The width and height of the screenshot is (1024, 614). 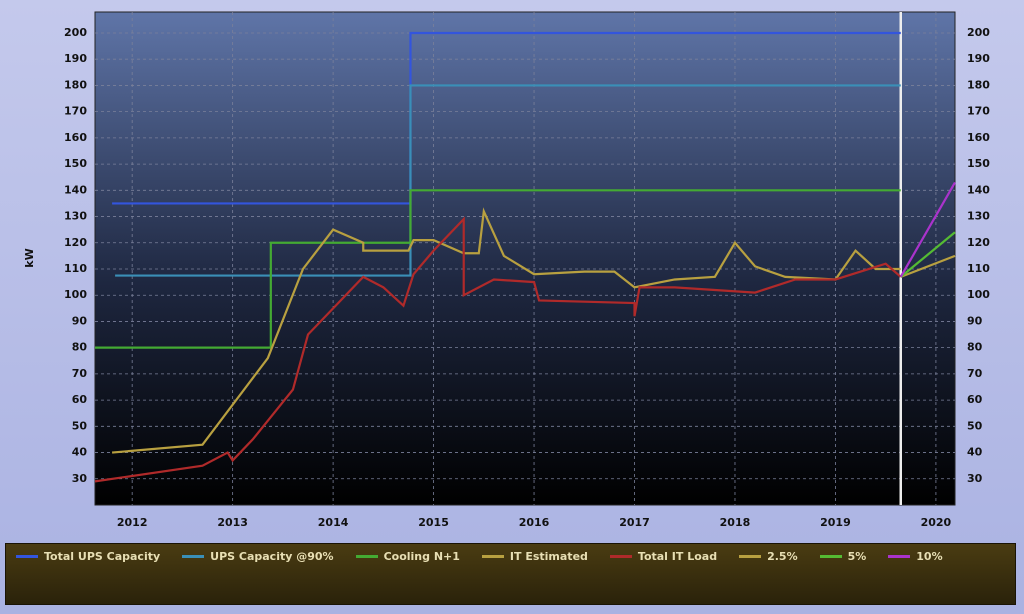 What do you see at coordinates (978, 58) in the screenshot?
I see `y2-tick-label: 190` at bounding box center [978, 58].